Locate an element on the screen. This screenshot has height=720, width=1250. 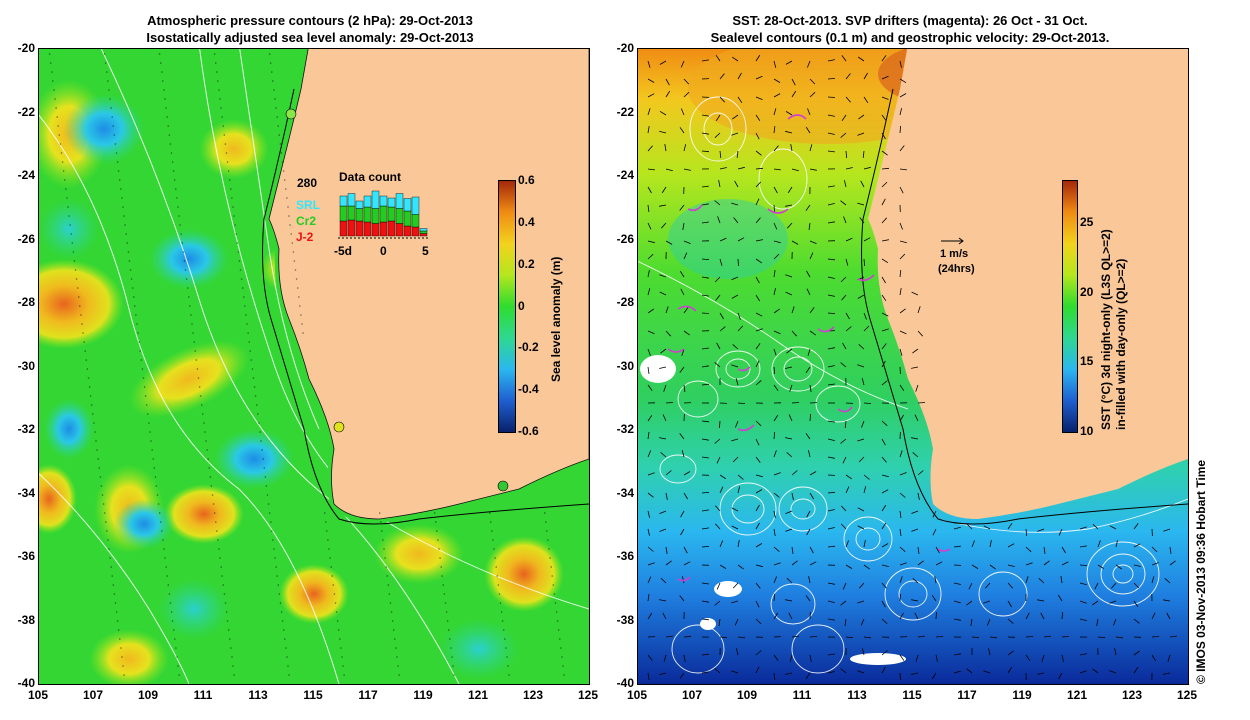
colorbar-tick: 0.2 is located at coordinates (526, 263).